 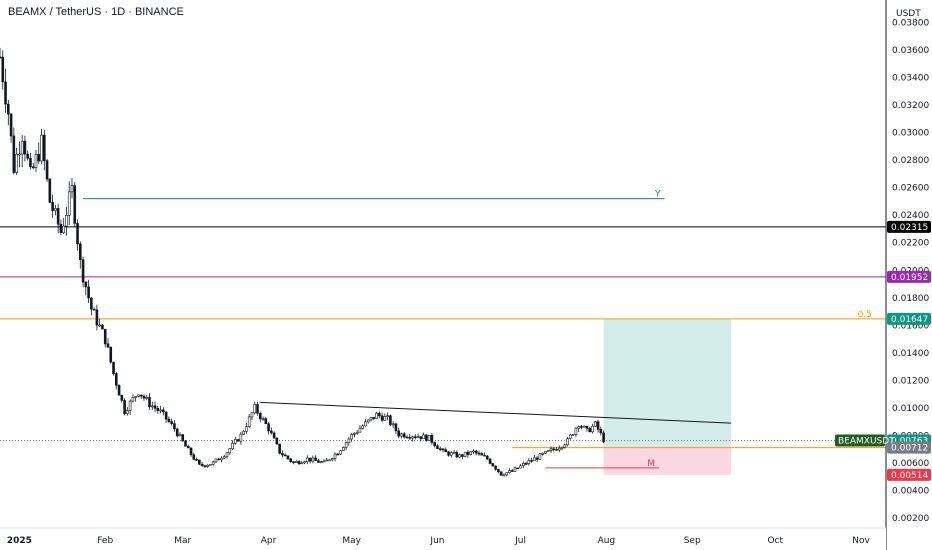 I want to click on blue-level-label: Y, so click(x=657, y=195).